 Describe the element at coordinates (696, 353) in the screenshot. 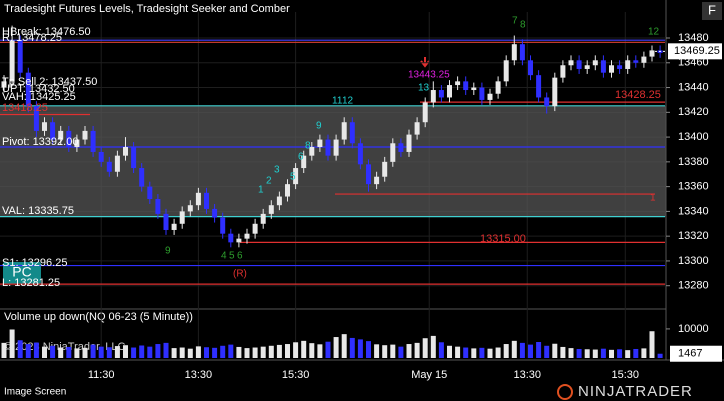

I see `last-volume-box` at that location.